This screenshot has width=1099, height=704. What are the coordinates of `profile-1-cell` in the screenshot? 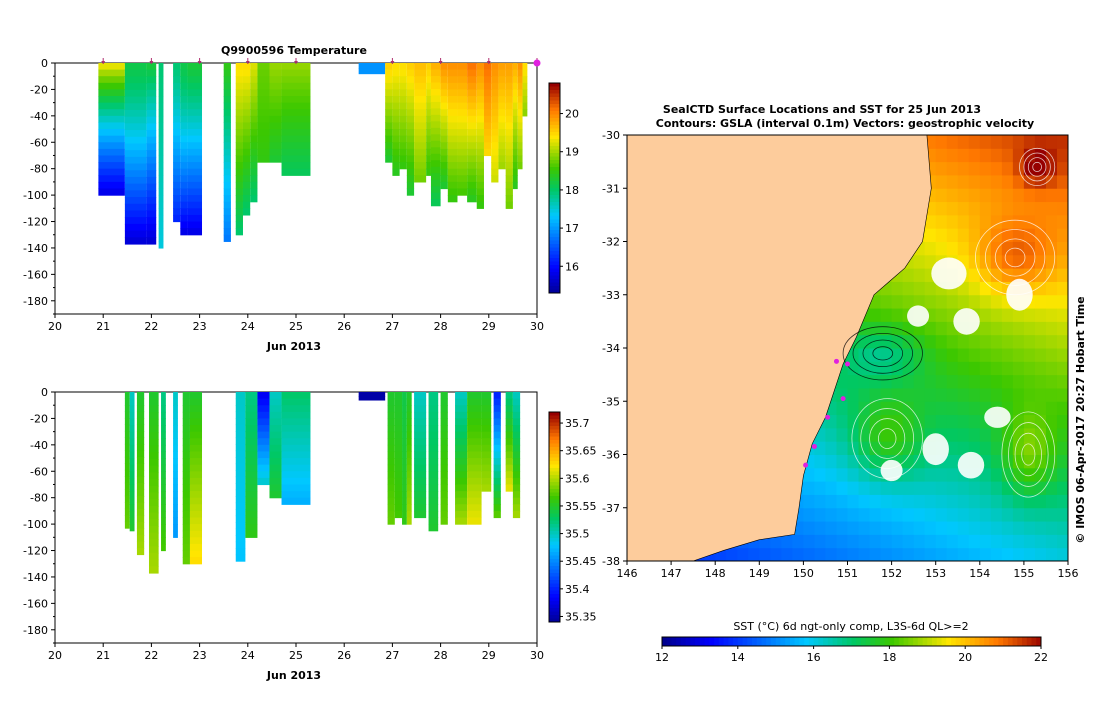 It's located at (135, 93).